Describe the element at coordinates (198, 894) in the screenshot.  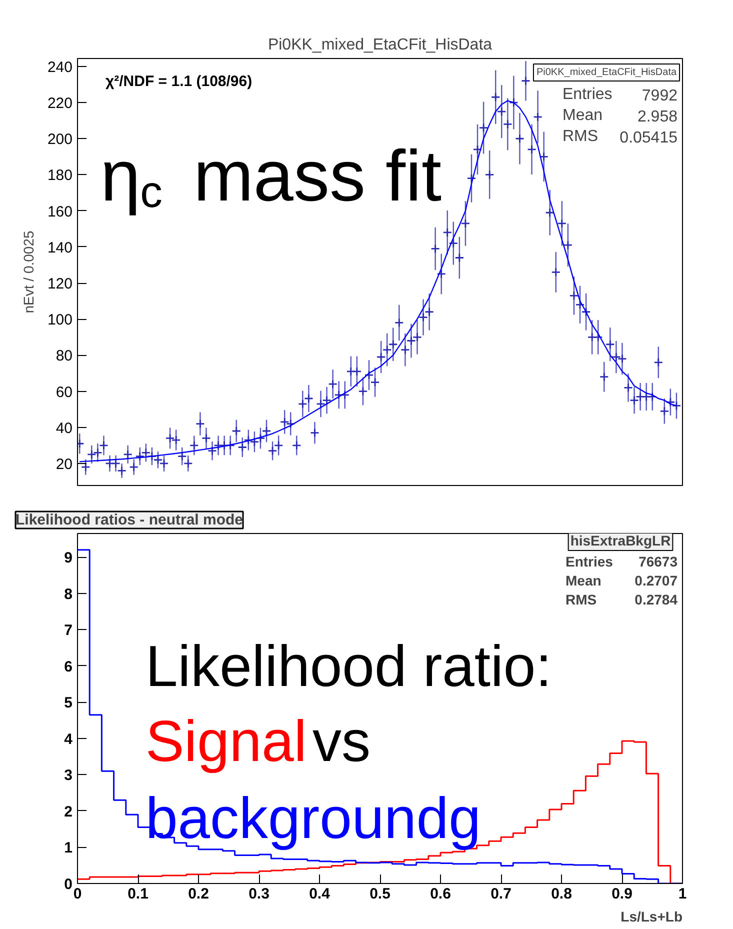
I see `x-tick-label: 0.2` at that location.